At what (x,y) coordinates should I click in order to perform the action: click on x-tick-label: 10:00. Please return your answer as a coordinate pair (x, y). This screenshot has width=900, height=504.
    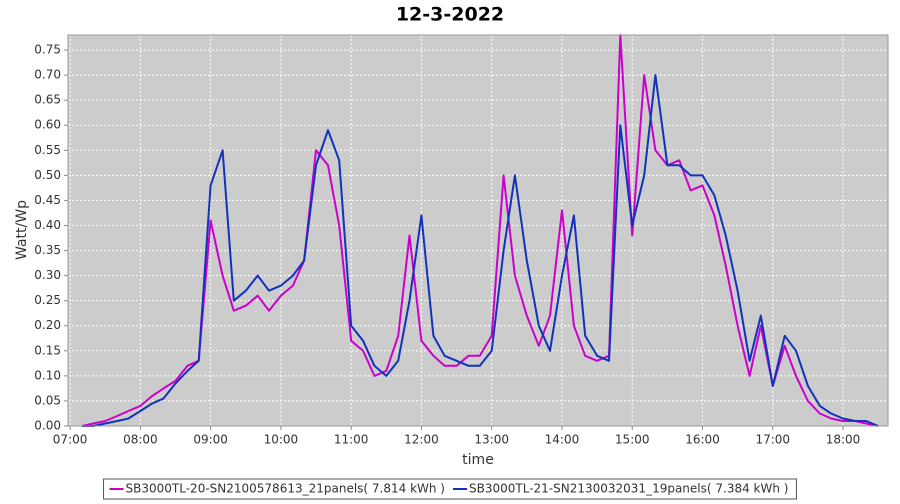
    Looking at the image, I should click on (281, 440).